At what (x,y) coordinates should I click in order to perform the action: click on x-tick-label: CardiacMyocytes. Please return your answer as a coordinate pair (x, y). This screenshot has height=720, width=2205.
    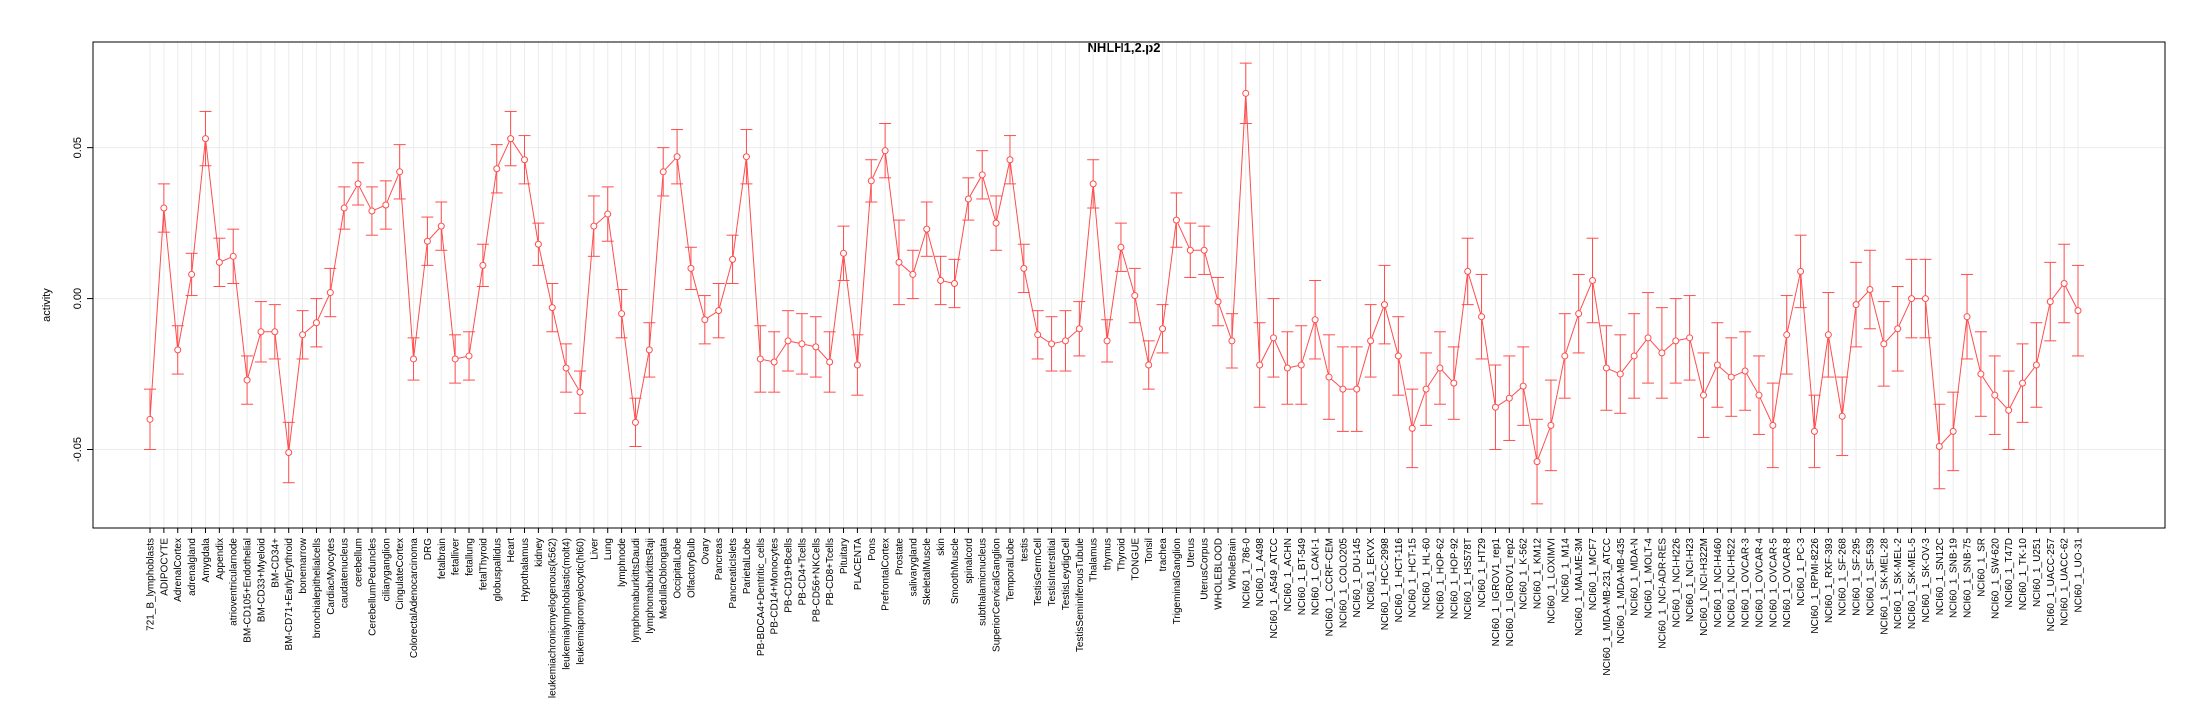
    Looking at the image, I should click on (331, 576).